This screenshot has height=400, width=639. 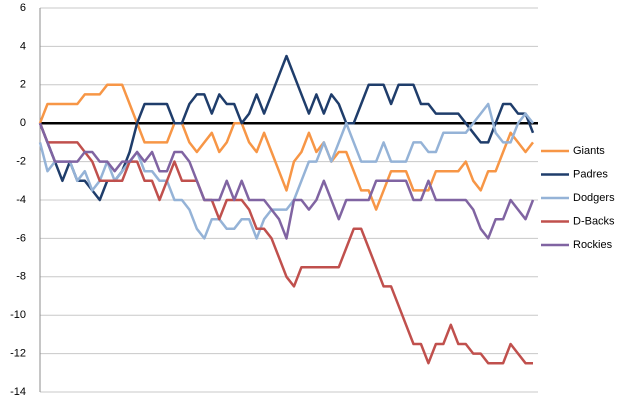 I want to click on legend-label: Dodgers, so click(x=594, y=198).